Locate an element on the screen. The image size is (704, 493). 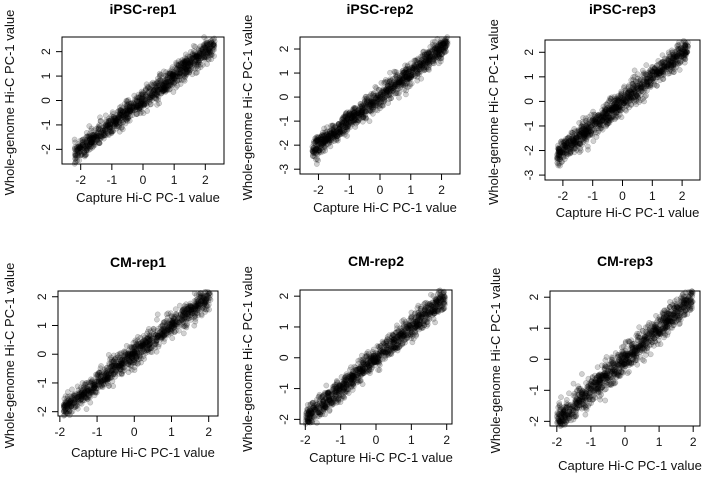
y-tick-label: 2 is located at coordinates (46, 51).